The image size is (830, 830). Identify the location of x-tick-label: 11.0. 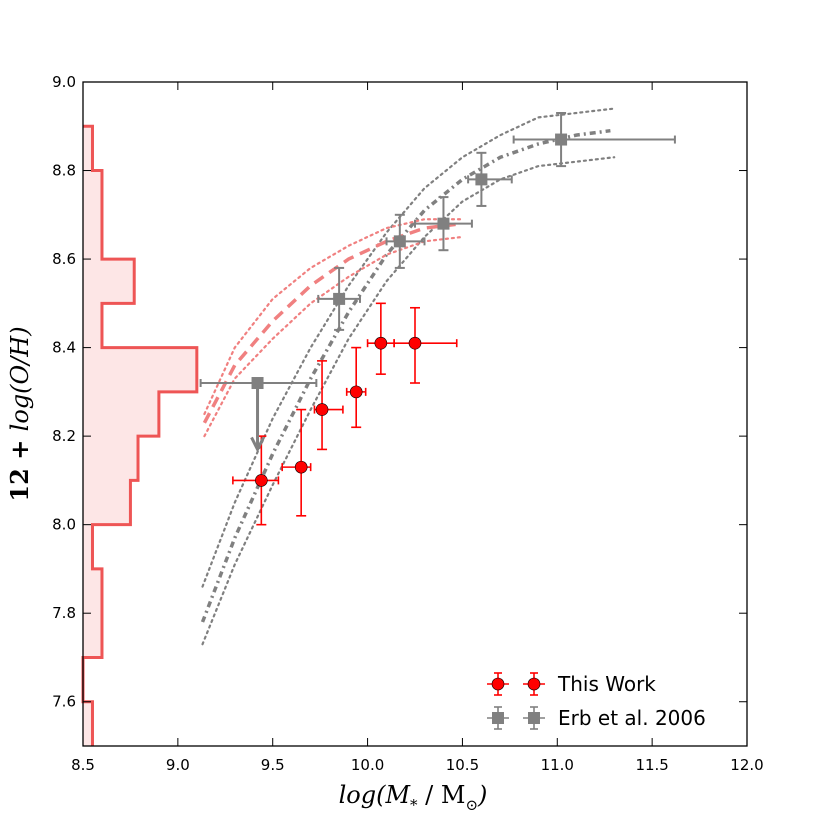
(557, 765).